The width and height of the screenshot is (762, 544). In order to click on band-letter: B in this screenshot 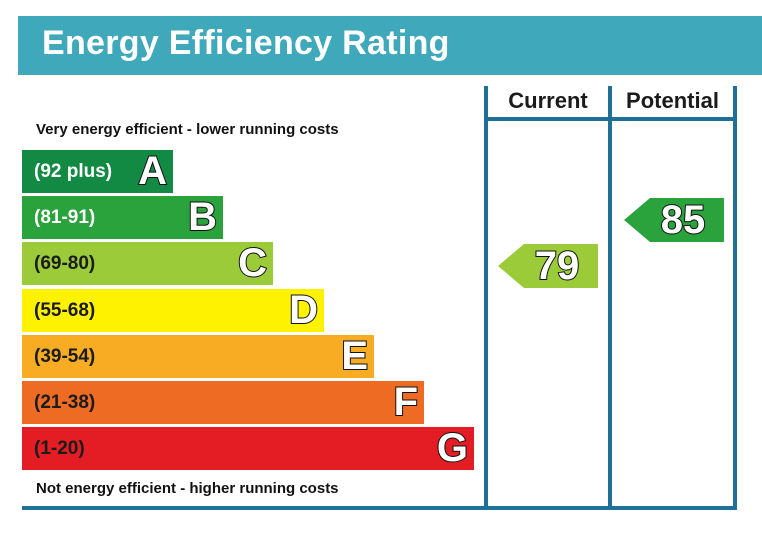, I will do `click(202, 217)`.